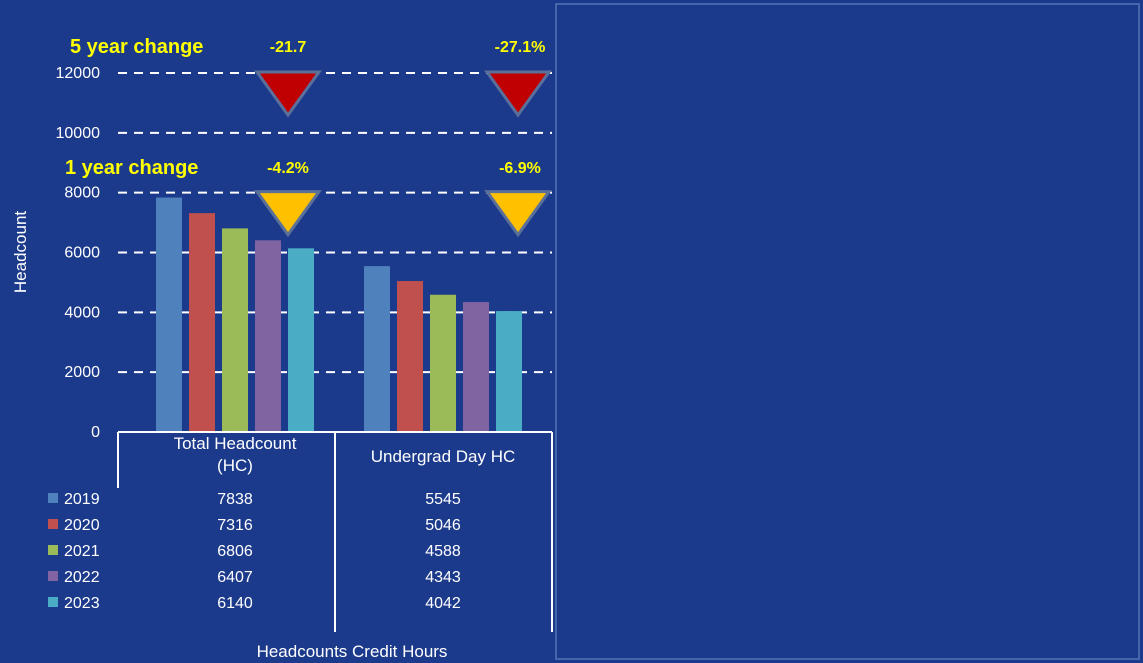  I want to click on category-label: (HC), so click(235, 465).